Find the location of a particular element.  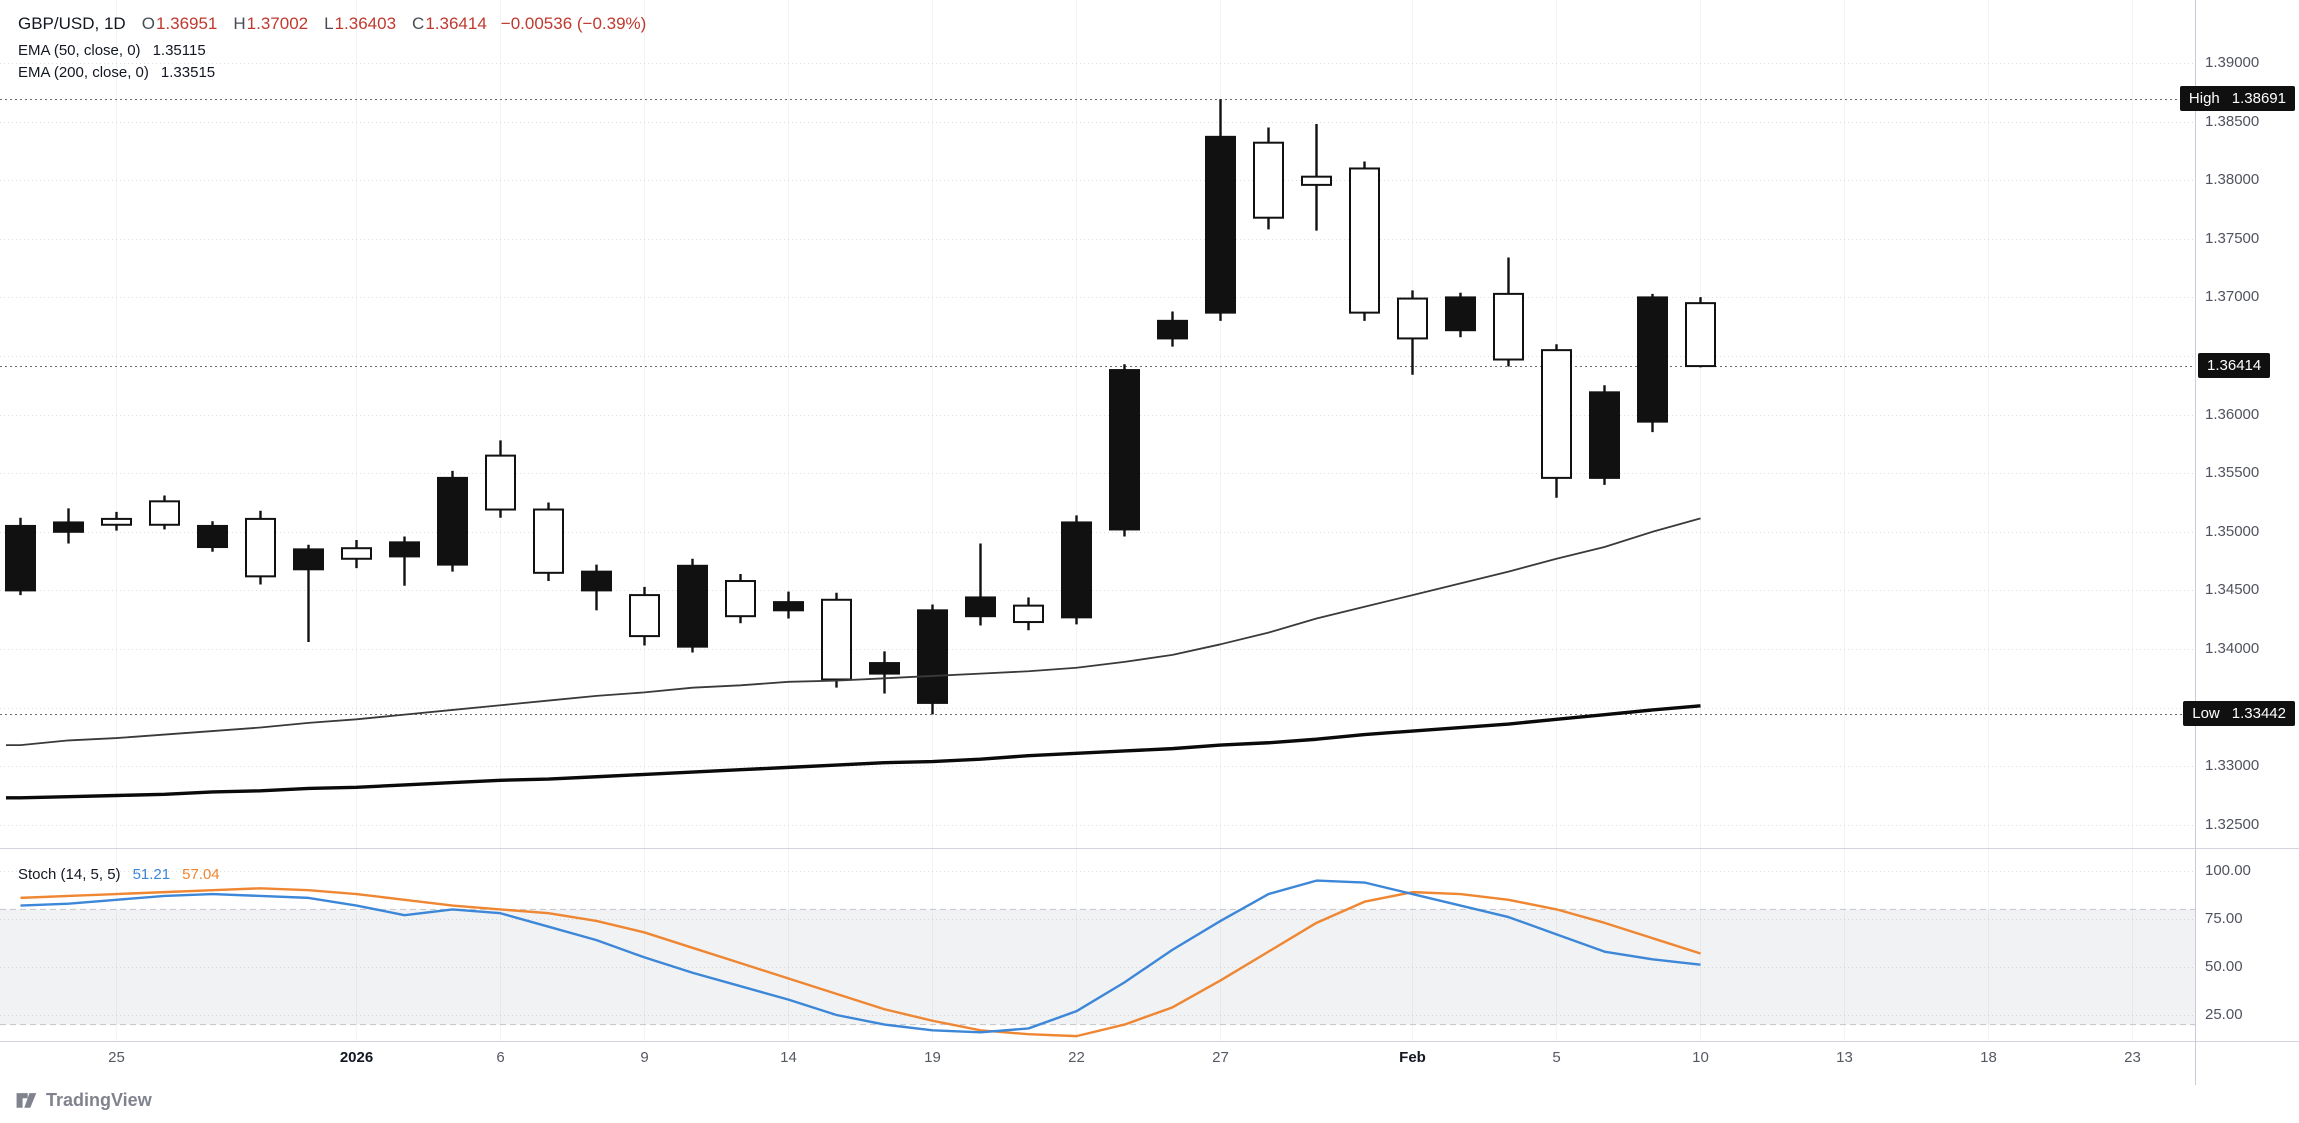

ema50-legend-row: EMA (50, close, 0) 1.35115 is located at coordinates (112, 50).